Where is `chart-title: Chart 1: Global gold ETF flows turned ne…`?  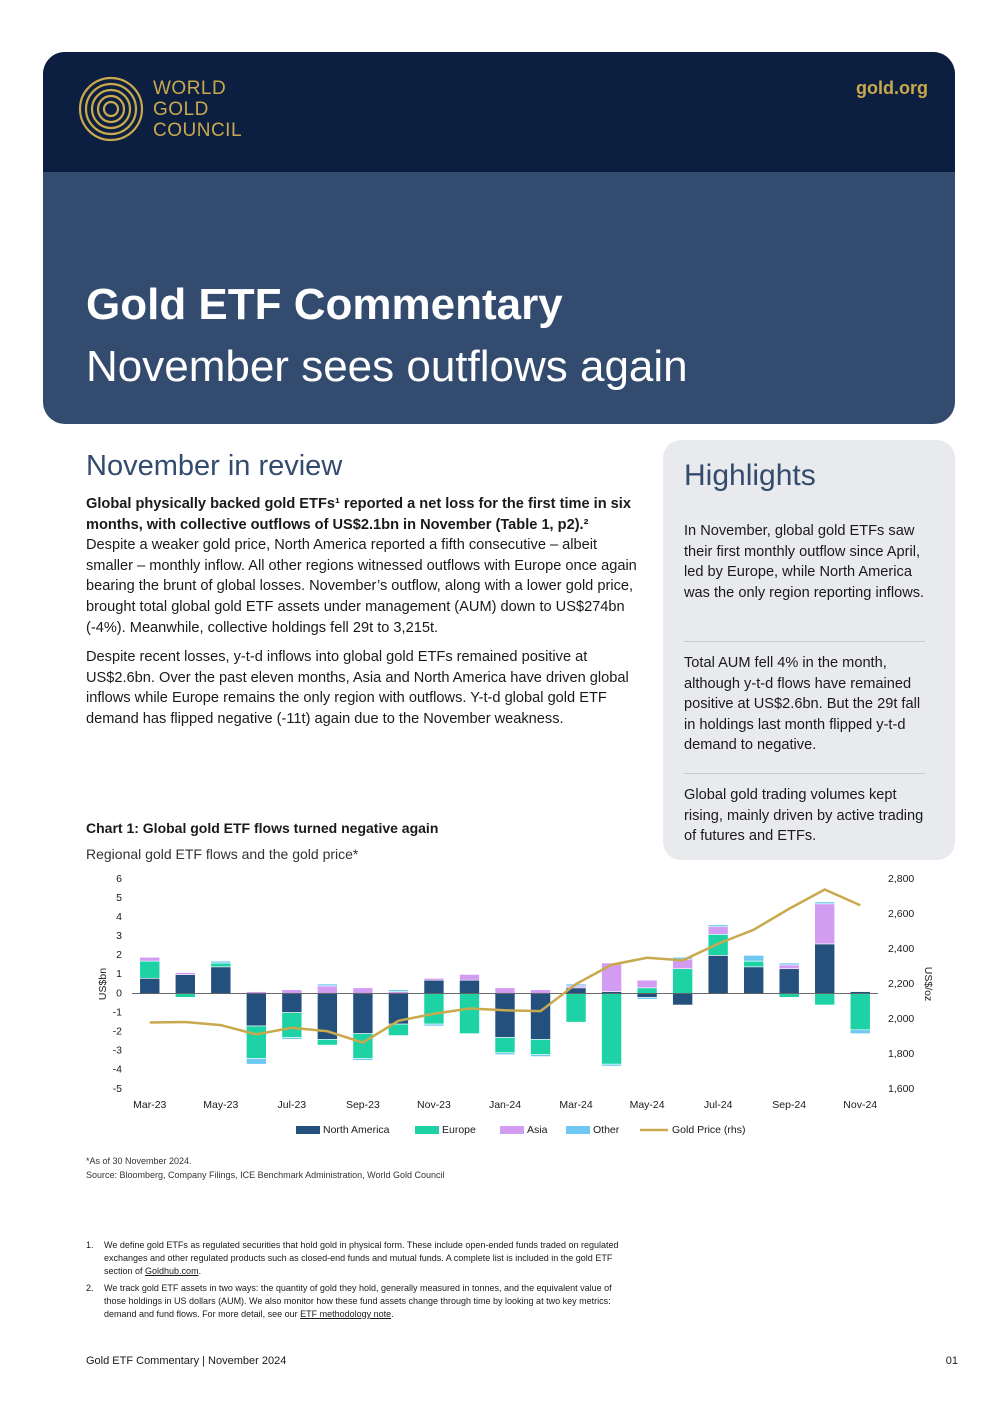
chart-title: Chart 1: Global gold ETF flows turned ne… is located at coordinates (262, 828).